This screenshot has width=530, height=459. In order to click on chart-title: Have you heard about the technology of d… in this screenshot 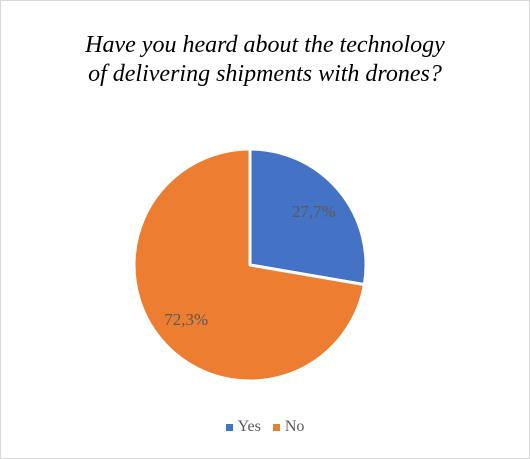, I will do `click(265, 60)`.